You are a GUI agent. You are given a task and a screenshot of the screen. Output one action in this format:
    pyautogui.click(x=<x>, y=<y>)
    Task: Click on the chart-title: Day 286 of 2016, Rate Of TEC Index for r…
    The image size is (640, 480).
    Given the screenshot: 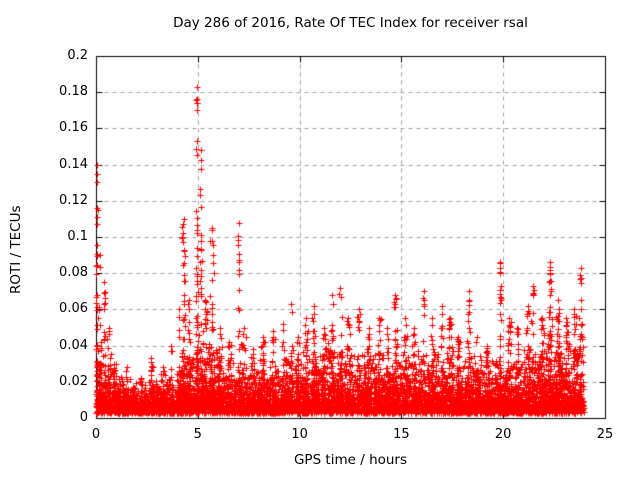 What is the action you would take?
    pyautogui.click(x=350, y=23)
    